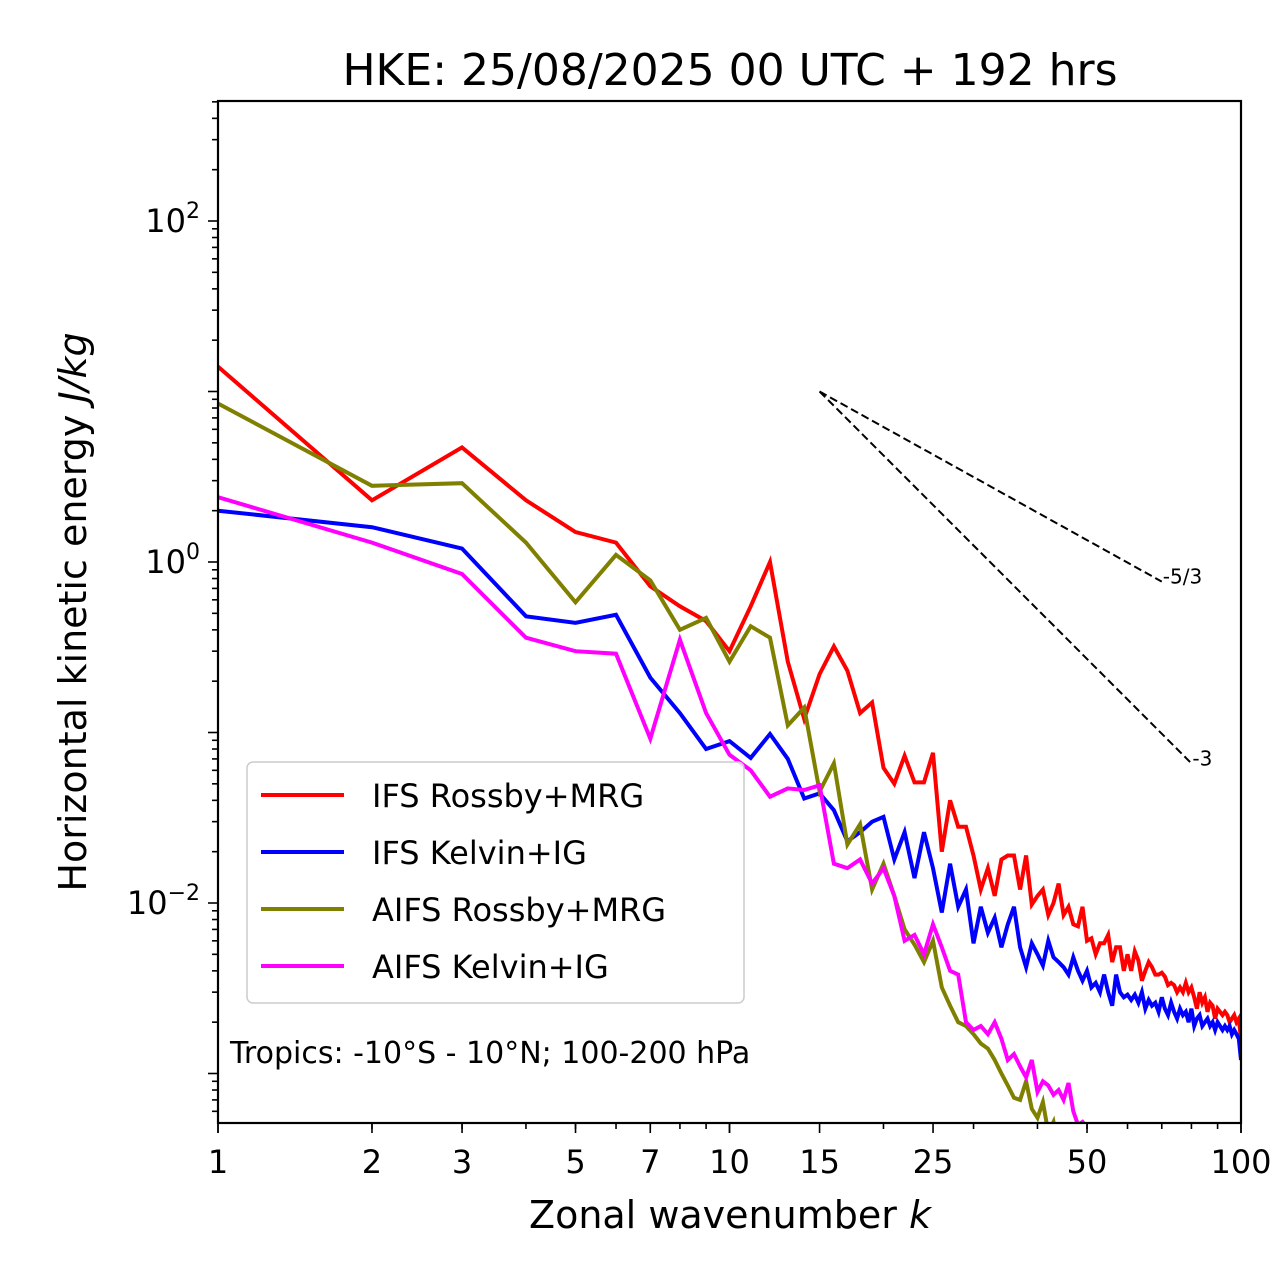  I want to click on x-tick-label: 2, so click(372, 1162).